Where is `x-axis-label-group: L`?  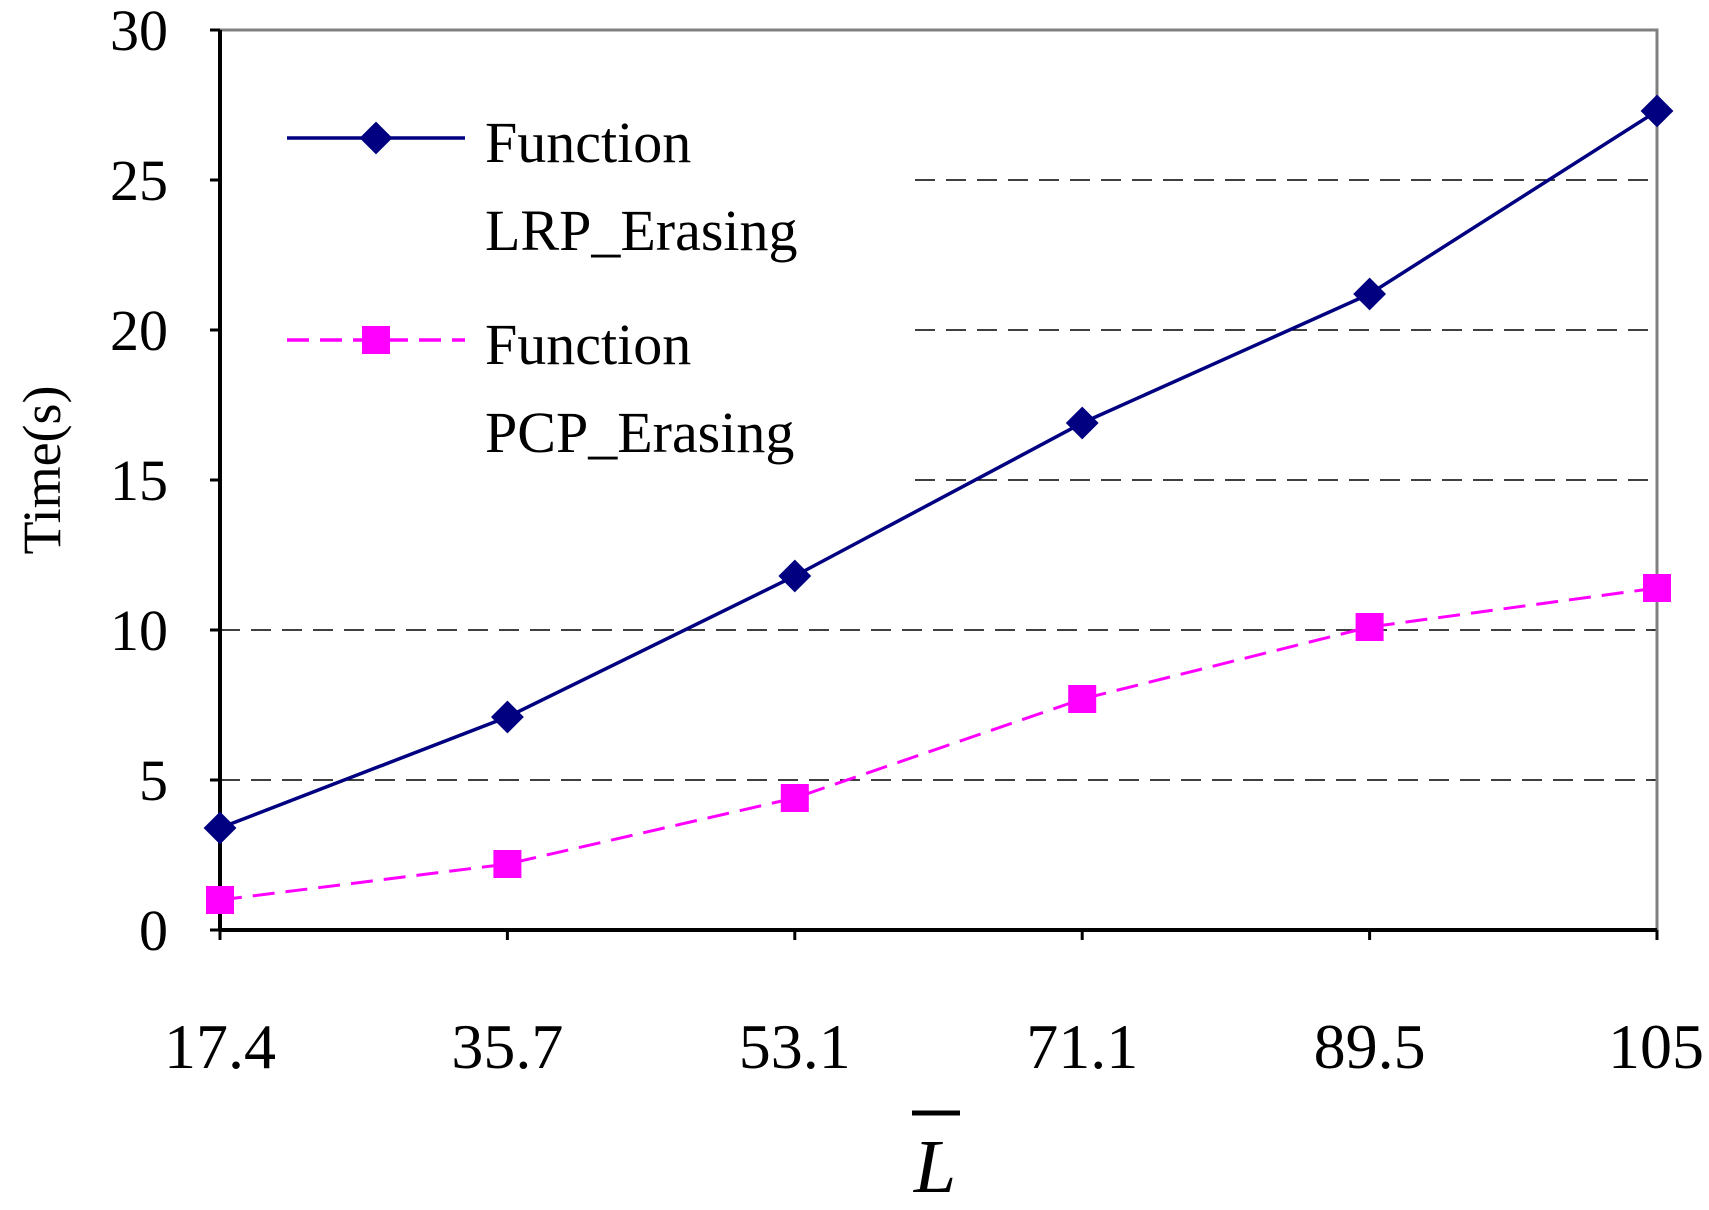 x-axis-label-group: L is located at coordinates (936, 1159).